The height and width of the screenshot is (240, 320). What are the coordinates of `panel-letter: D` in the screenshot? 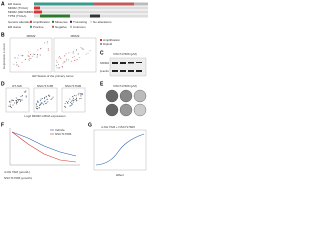 It's located at (3, 84).